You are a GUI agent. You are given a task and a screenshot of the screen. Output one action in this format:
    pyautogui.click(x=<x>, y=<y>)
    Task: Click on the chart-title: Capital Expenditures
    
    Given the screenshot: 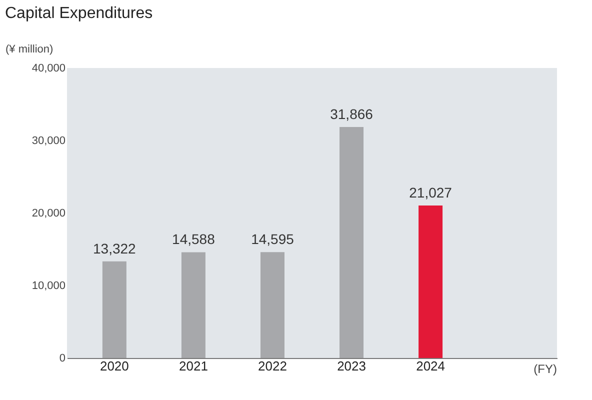 What is the action you would take?
    pyautogui.click(x=79, y=13)
    